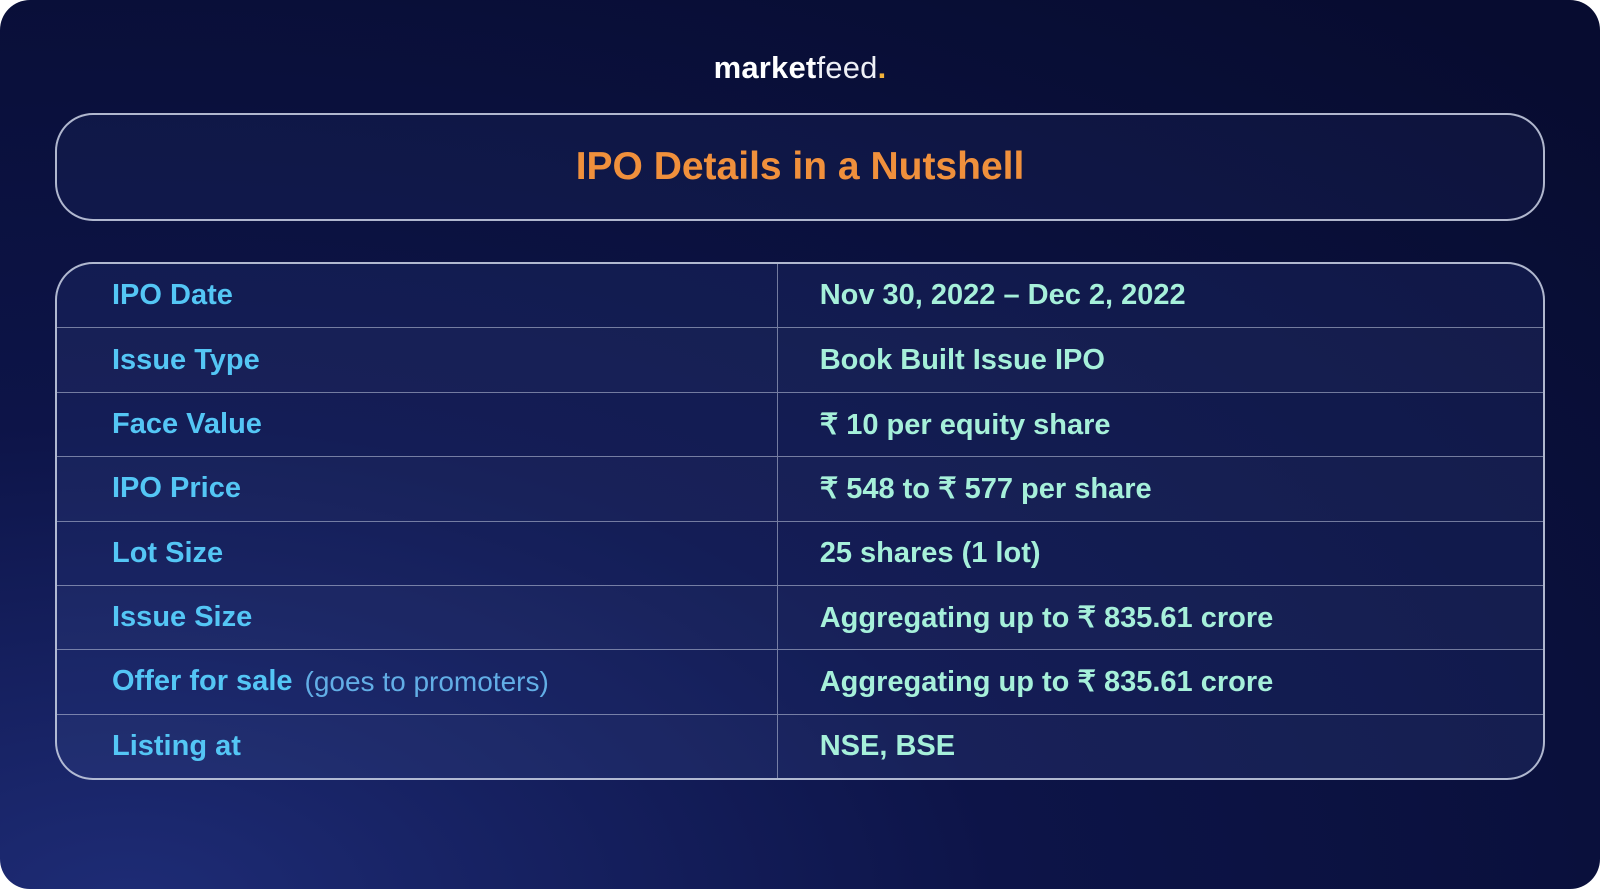 This screenshot has height=889, width=1600. Describe the element at coordinates (176, 488) in the screenshot. I see `row-label: IPO Price` at that location.